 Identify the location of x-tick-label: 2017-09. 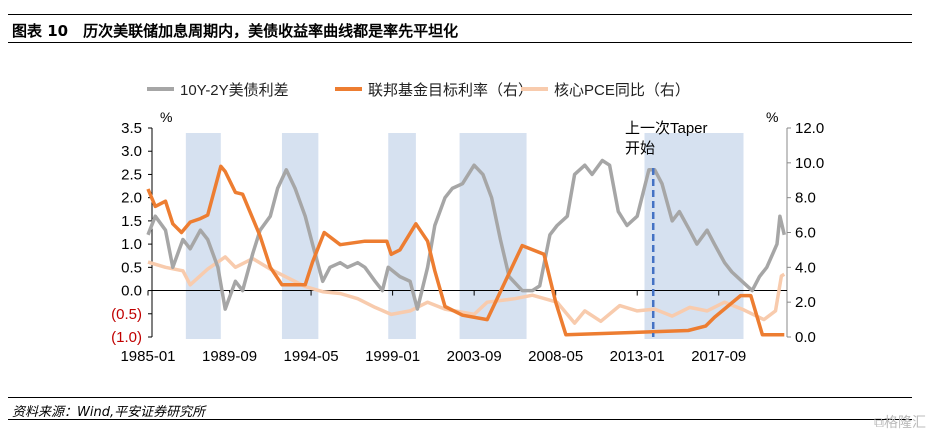
(718, 356).